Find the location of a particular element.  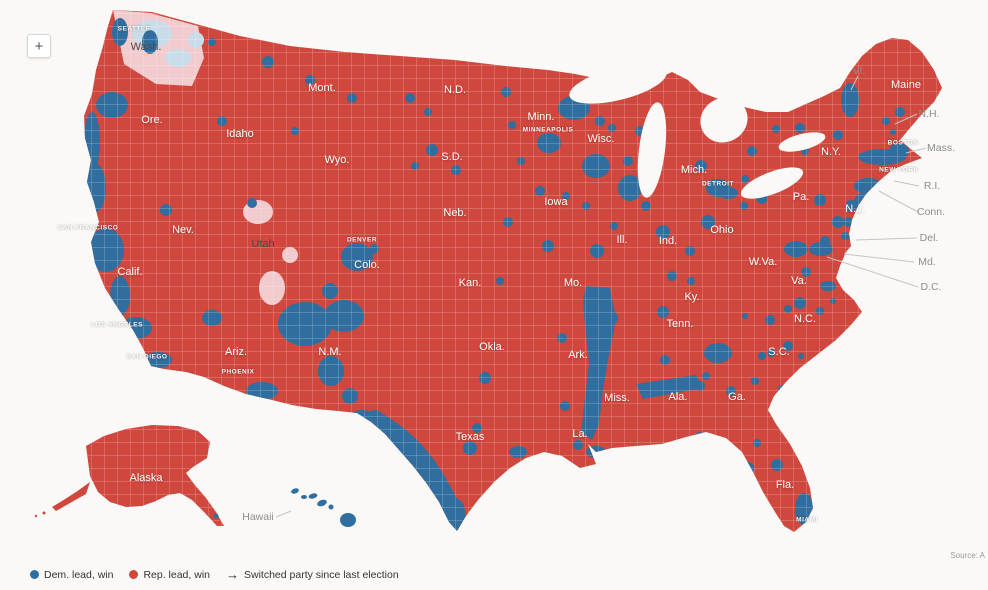

switched-legend-label: Switched party since last election is located at coordinates (321, 574).